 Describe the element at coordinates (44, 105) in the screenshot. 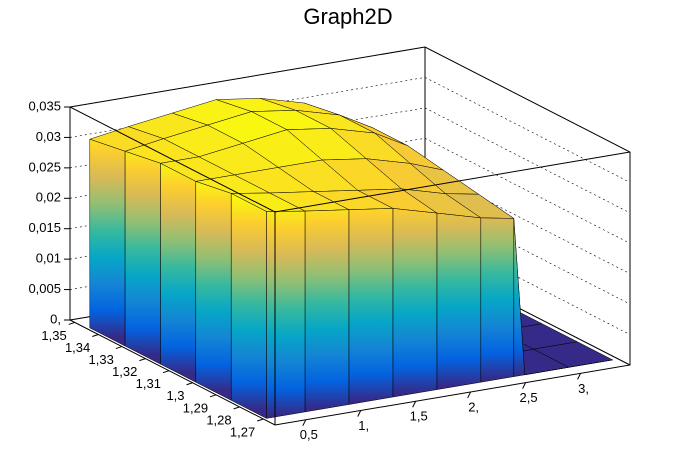

I see `z-tick-label: 0,035` at that location.